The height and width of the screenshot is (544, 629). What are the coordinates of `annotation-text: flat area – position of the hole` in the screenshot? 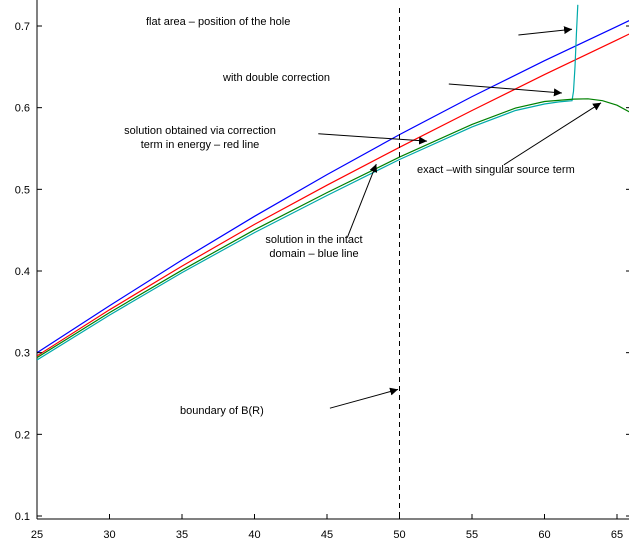 It's located at (218, 22).